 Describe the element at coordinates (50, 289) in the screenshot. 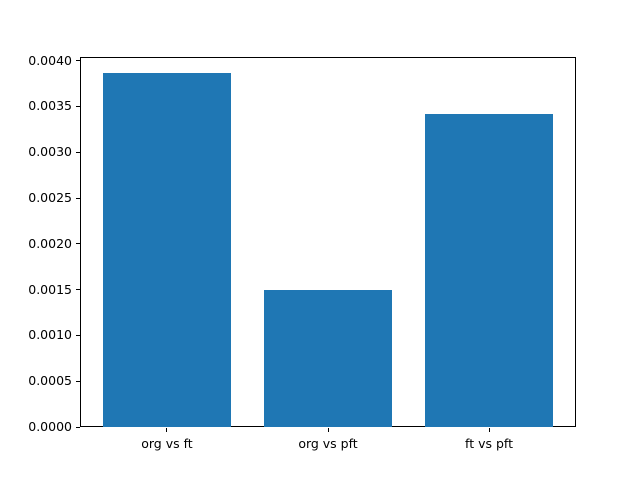

I see `y-tick-label: 0.0015` at that location.